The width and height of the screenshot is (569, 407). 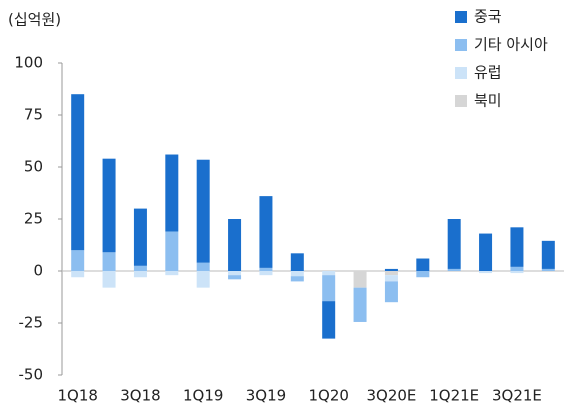 What do you see at coordinates (328, 396) in the screenshot?
I see `x-tick-label: 1Q20` at bounding box center [328, 396].